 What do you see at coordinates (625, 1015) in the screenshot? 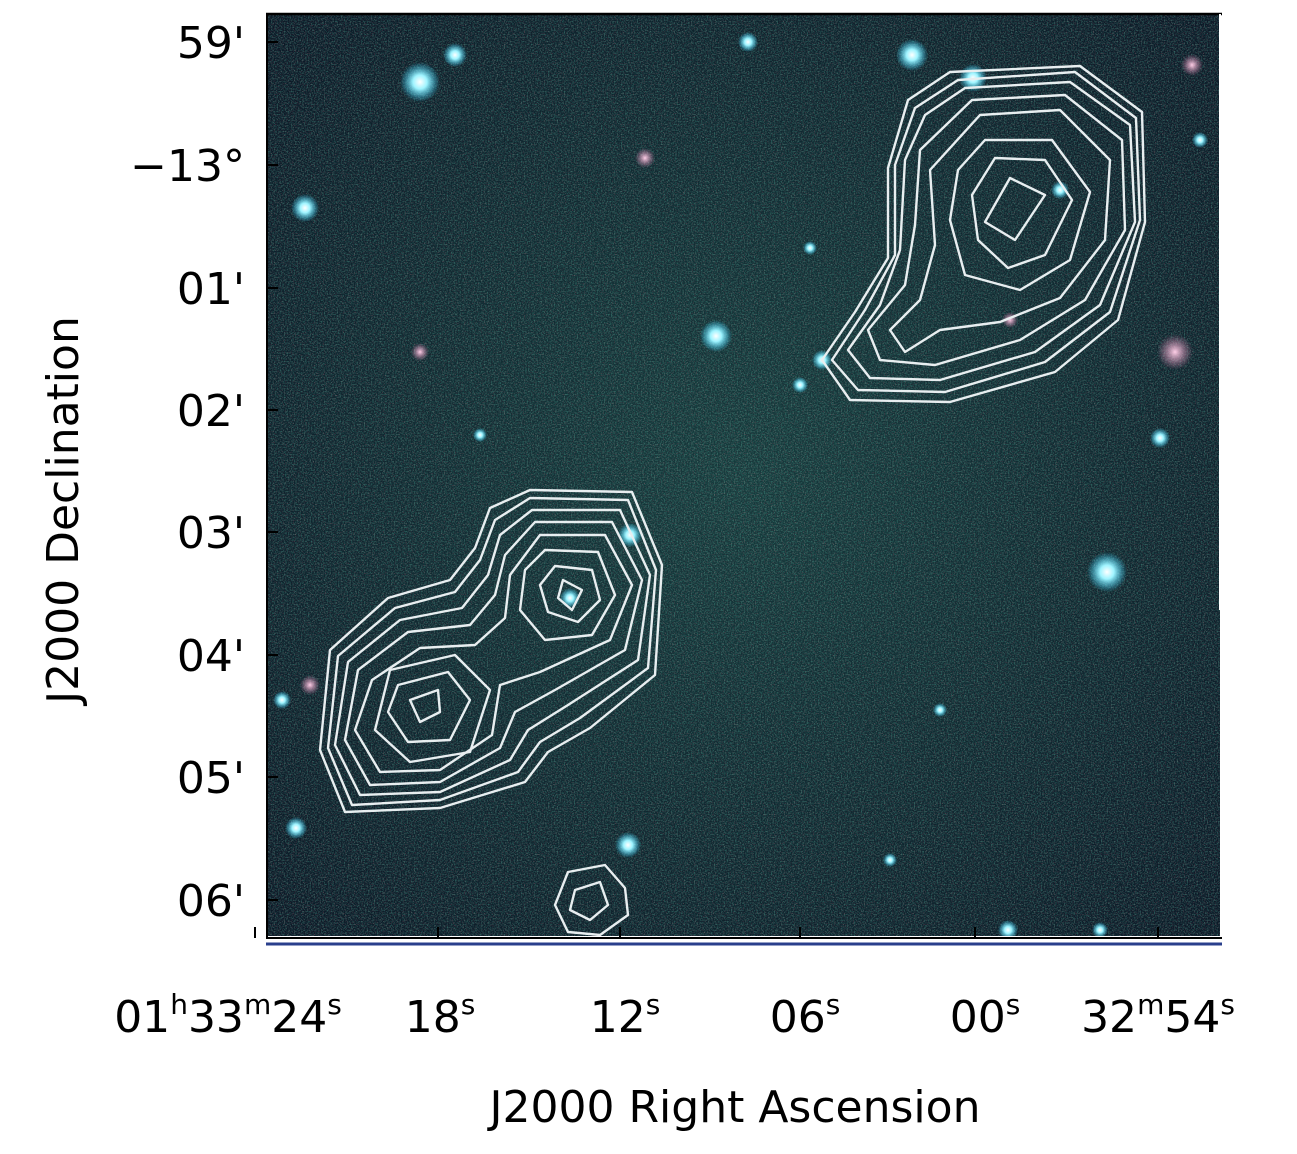
I see `x-tick-label: 12s` at bounding box center [625, 1015].